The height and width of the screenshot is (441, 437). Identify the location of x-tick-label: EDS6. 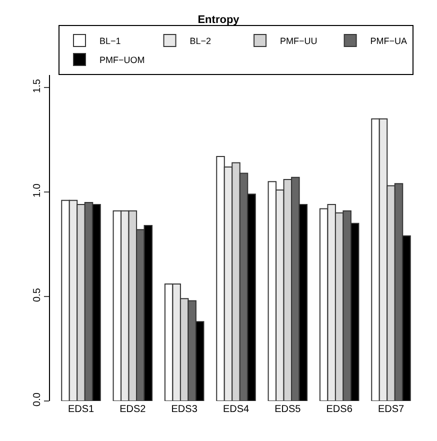
(339, 409).